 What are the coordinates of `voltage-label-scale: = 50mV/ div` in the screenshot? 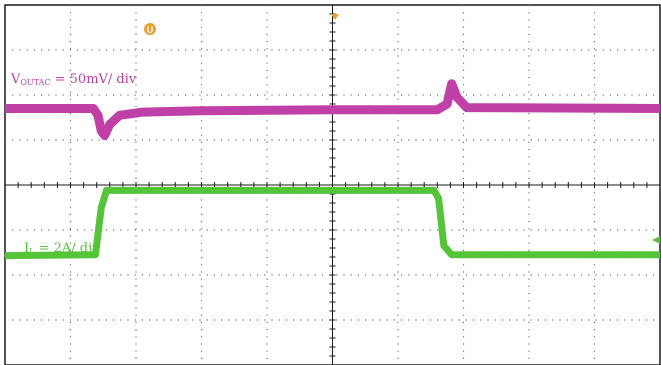 It's located at (94, 79).